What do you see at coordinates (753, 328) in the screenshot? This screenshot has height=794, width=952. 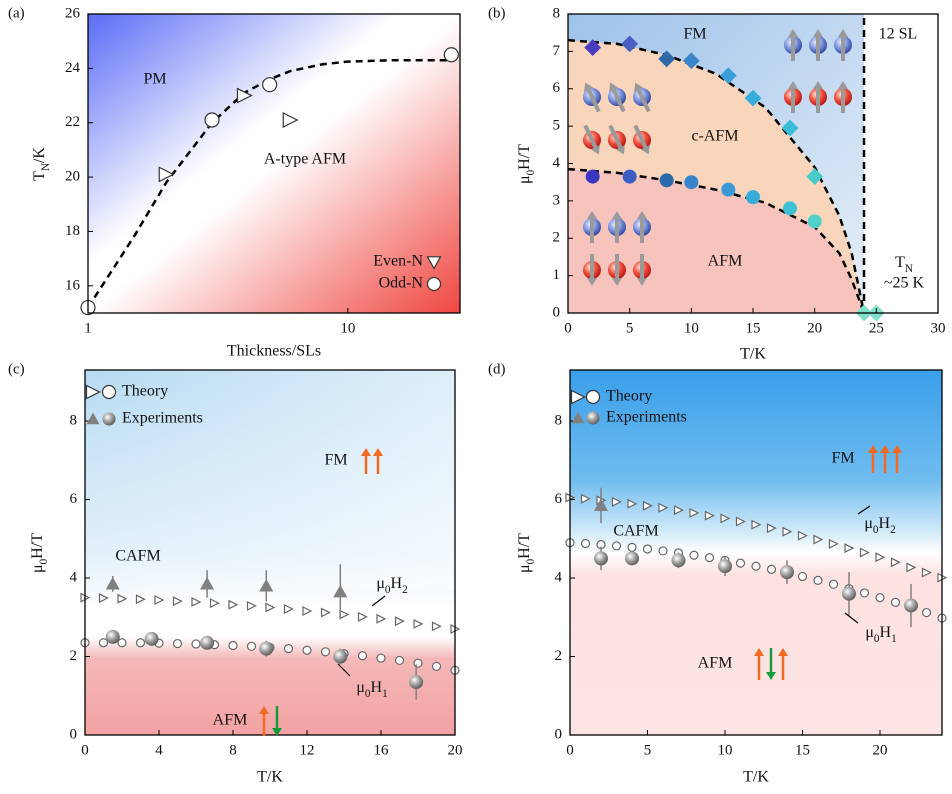 I see `x-tick-label: 15` at bounding box center [753, 328].